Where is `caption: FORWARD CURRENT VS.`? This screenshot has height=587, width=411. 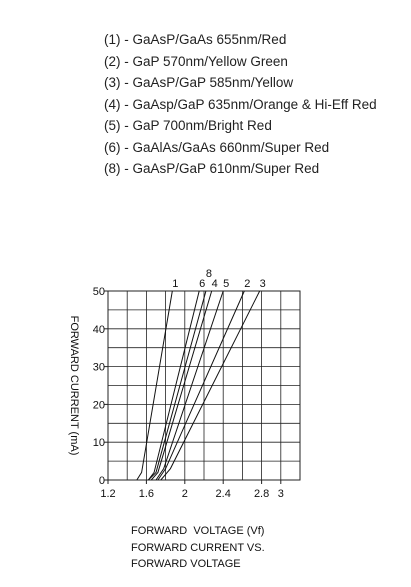 caption: FORWARD CURRENT VS. is located at coordinates (198, 548).